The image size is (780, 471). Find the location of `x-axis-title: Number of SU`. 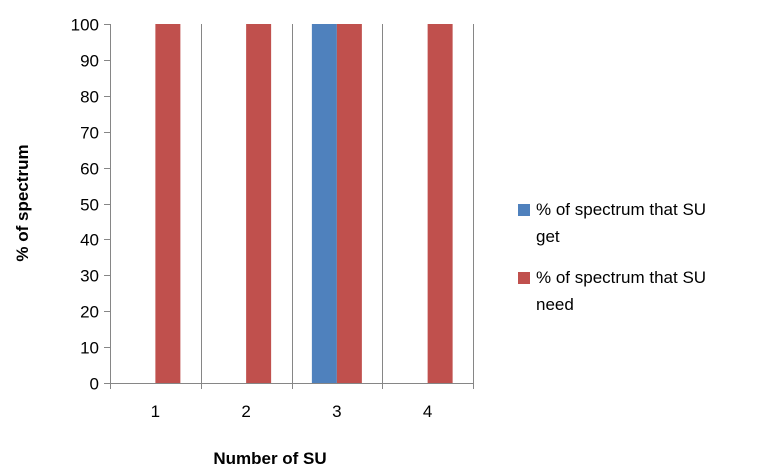

x-axis-title: Number of SU is located at coordinates (269, 458).